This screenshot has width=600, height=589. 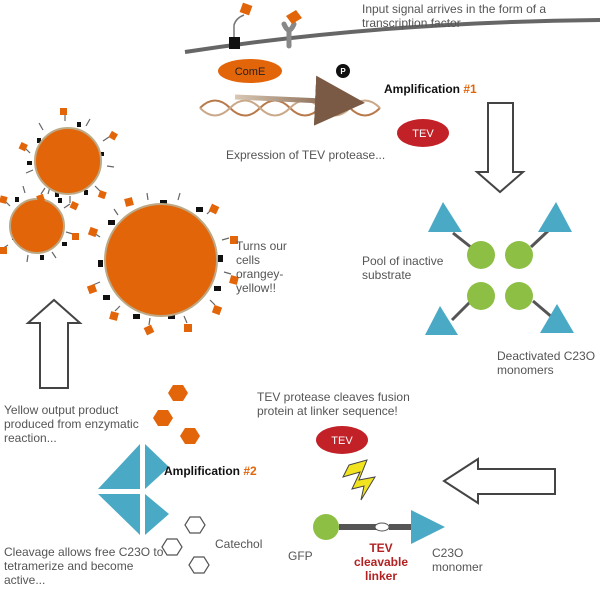 What do you see at coordinates (381, 562) in the screenshot?
I see `tev-linker-text: TEV cleavable linker` at bounding box center [381, 562].